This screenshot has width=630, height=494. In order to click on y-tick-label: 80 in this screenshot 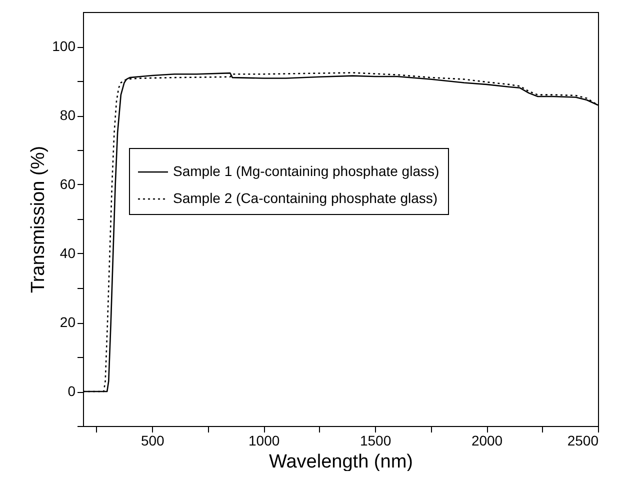, I will do `click(68, 115)`.